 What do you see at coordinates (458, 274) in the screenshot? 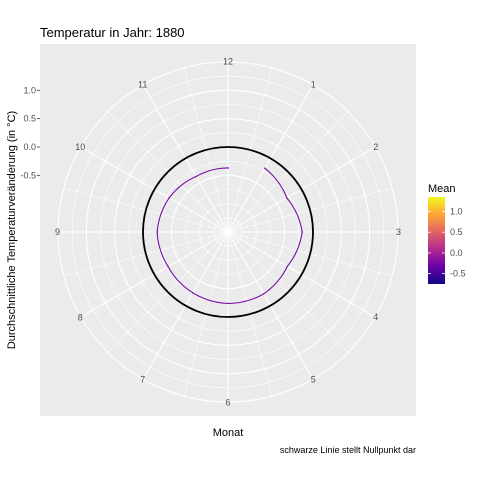
I see `legend-tick-label-0: -0.5` at bounding box center [458, 274].